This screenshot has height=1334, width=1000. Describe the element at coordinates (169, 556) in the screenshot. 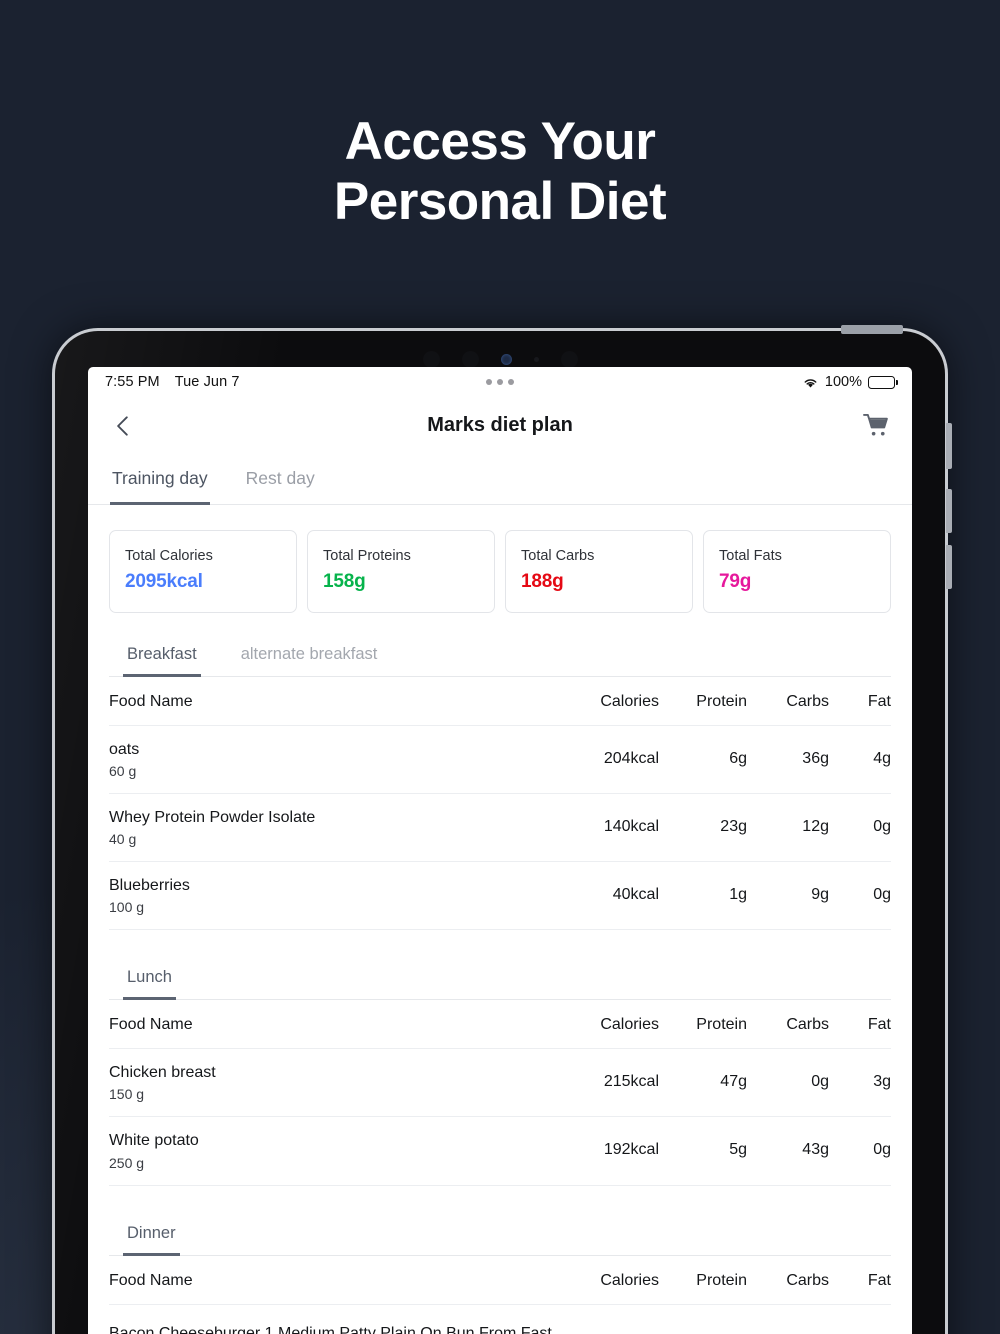

I see `macro-label: Total Calories` at that location.